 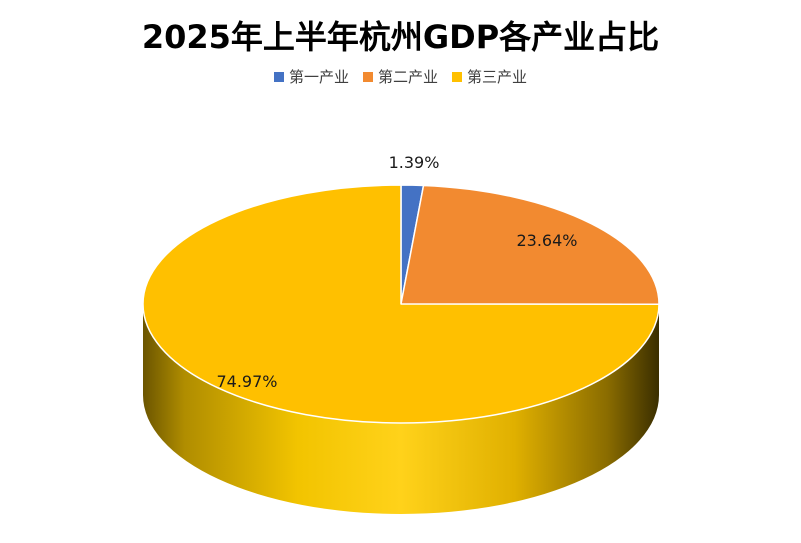 What do you see at coordinates (414, 162) in the screenshot?
I see `data-label-1: 1.39%` at bounding box center [414, 162].